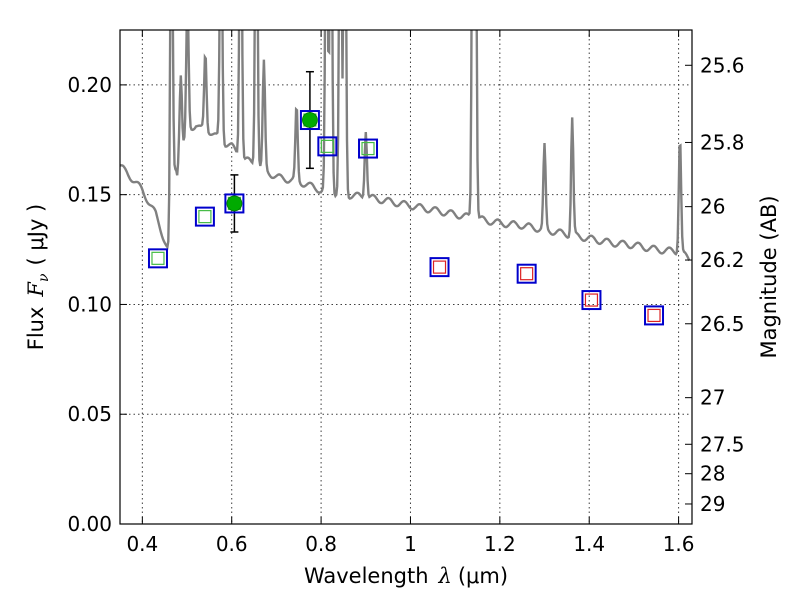  I want to click on y2-tick-label: 28, so click(712, 474).